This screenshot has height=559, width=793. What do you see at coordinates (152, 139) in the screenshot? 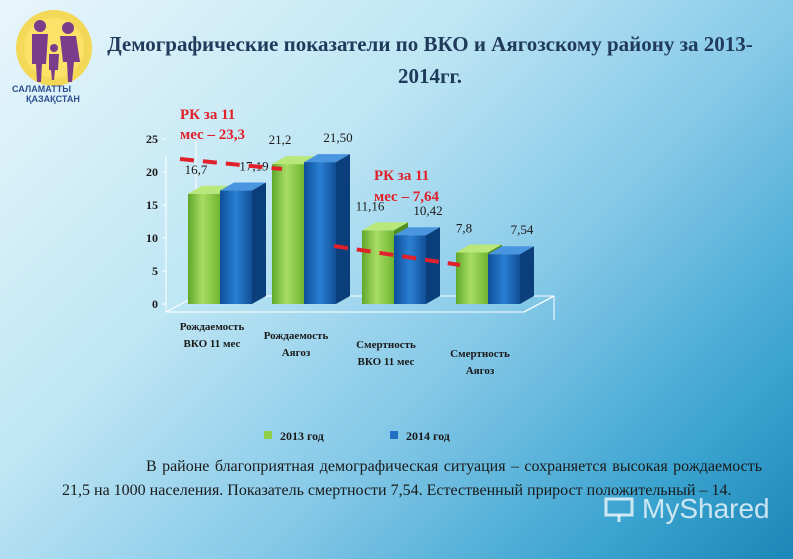
I see `y-tick-label: 25` at bounding box center [152, 139].